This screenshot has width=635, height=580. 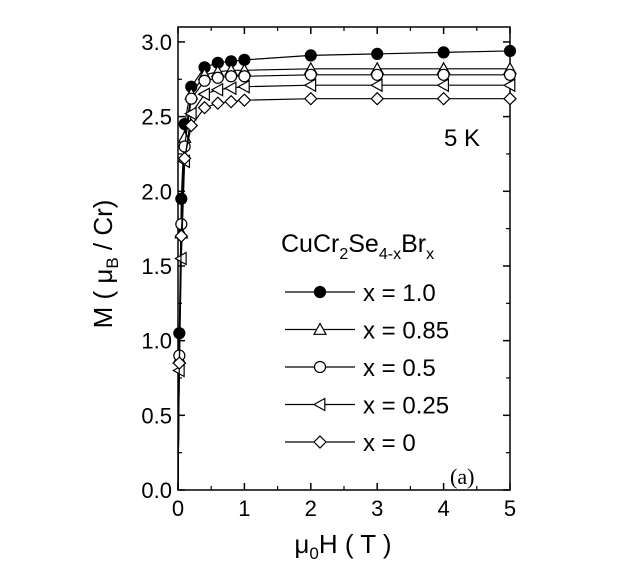 What do you see at coordinates (399, 293) in the screenshot?
I see `legend-label-x-1-0: x = 1.0` at bounding box center [399, 293].